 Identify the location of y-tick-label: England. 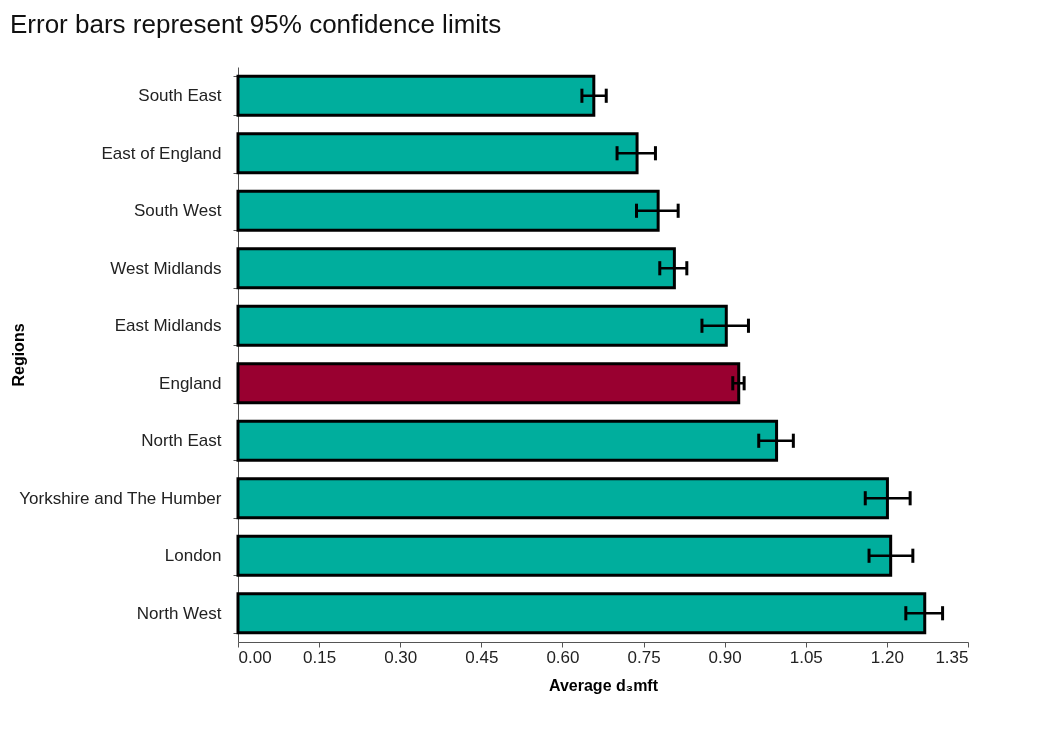
(190, 383).